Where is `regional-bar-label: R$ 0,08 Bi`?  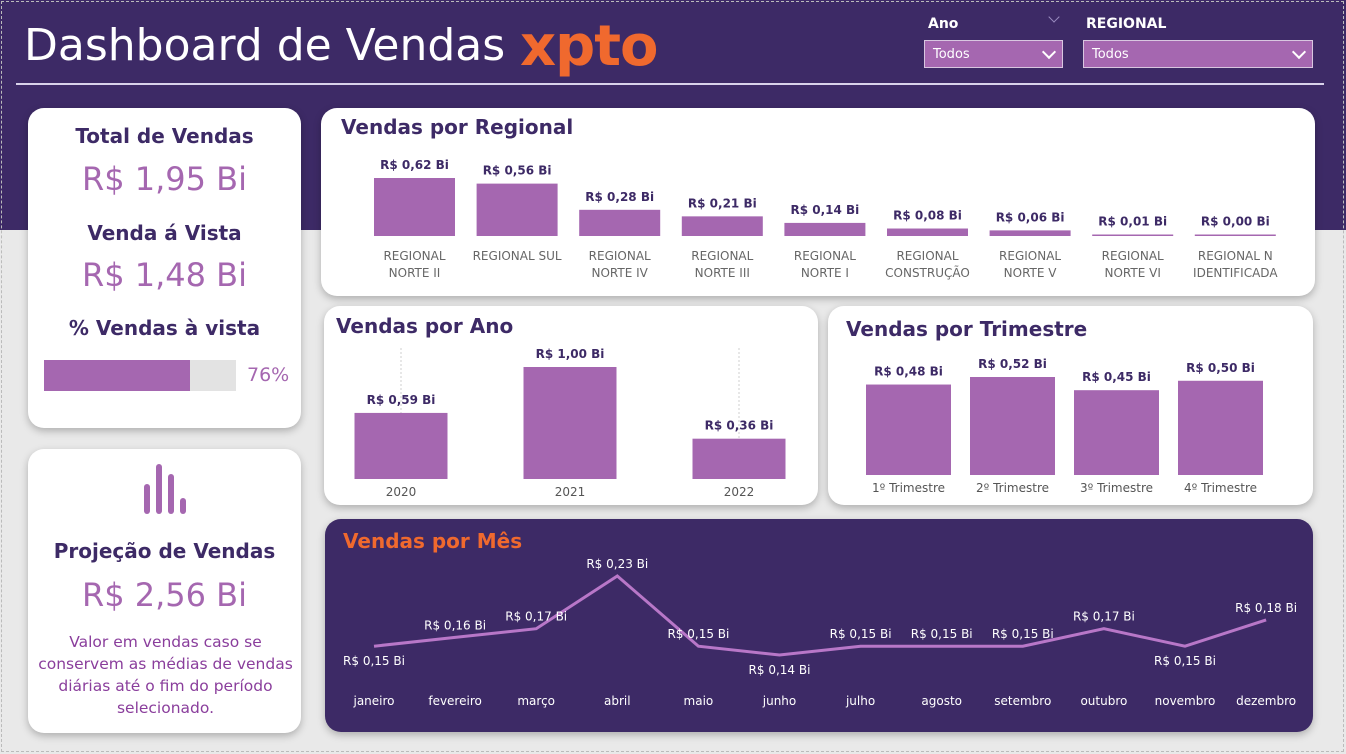
regional-bar-label: R$ 0,08 Bi is located at coordinates (927, 216).